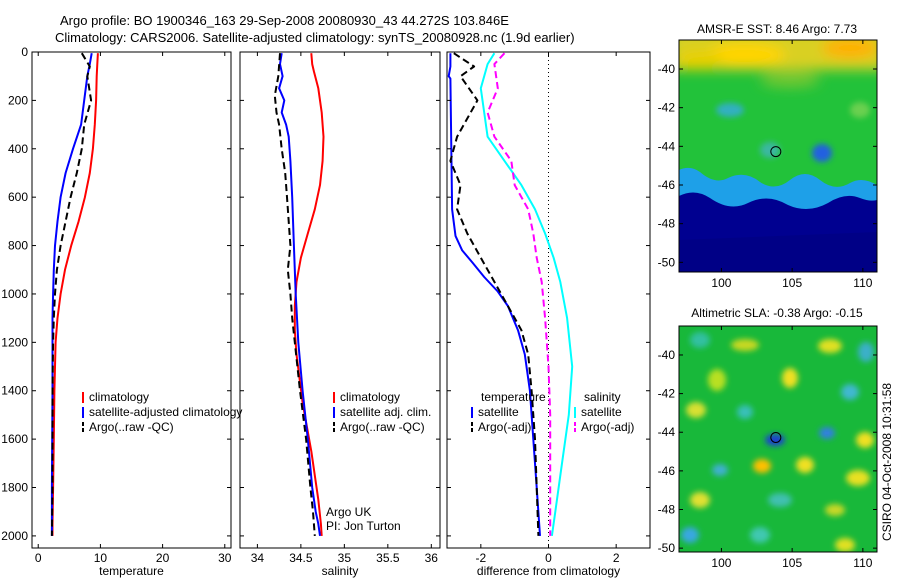 This screenshot has width=900, height=580. I want to click on sla-argo-marker, so click(776, 437).